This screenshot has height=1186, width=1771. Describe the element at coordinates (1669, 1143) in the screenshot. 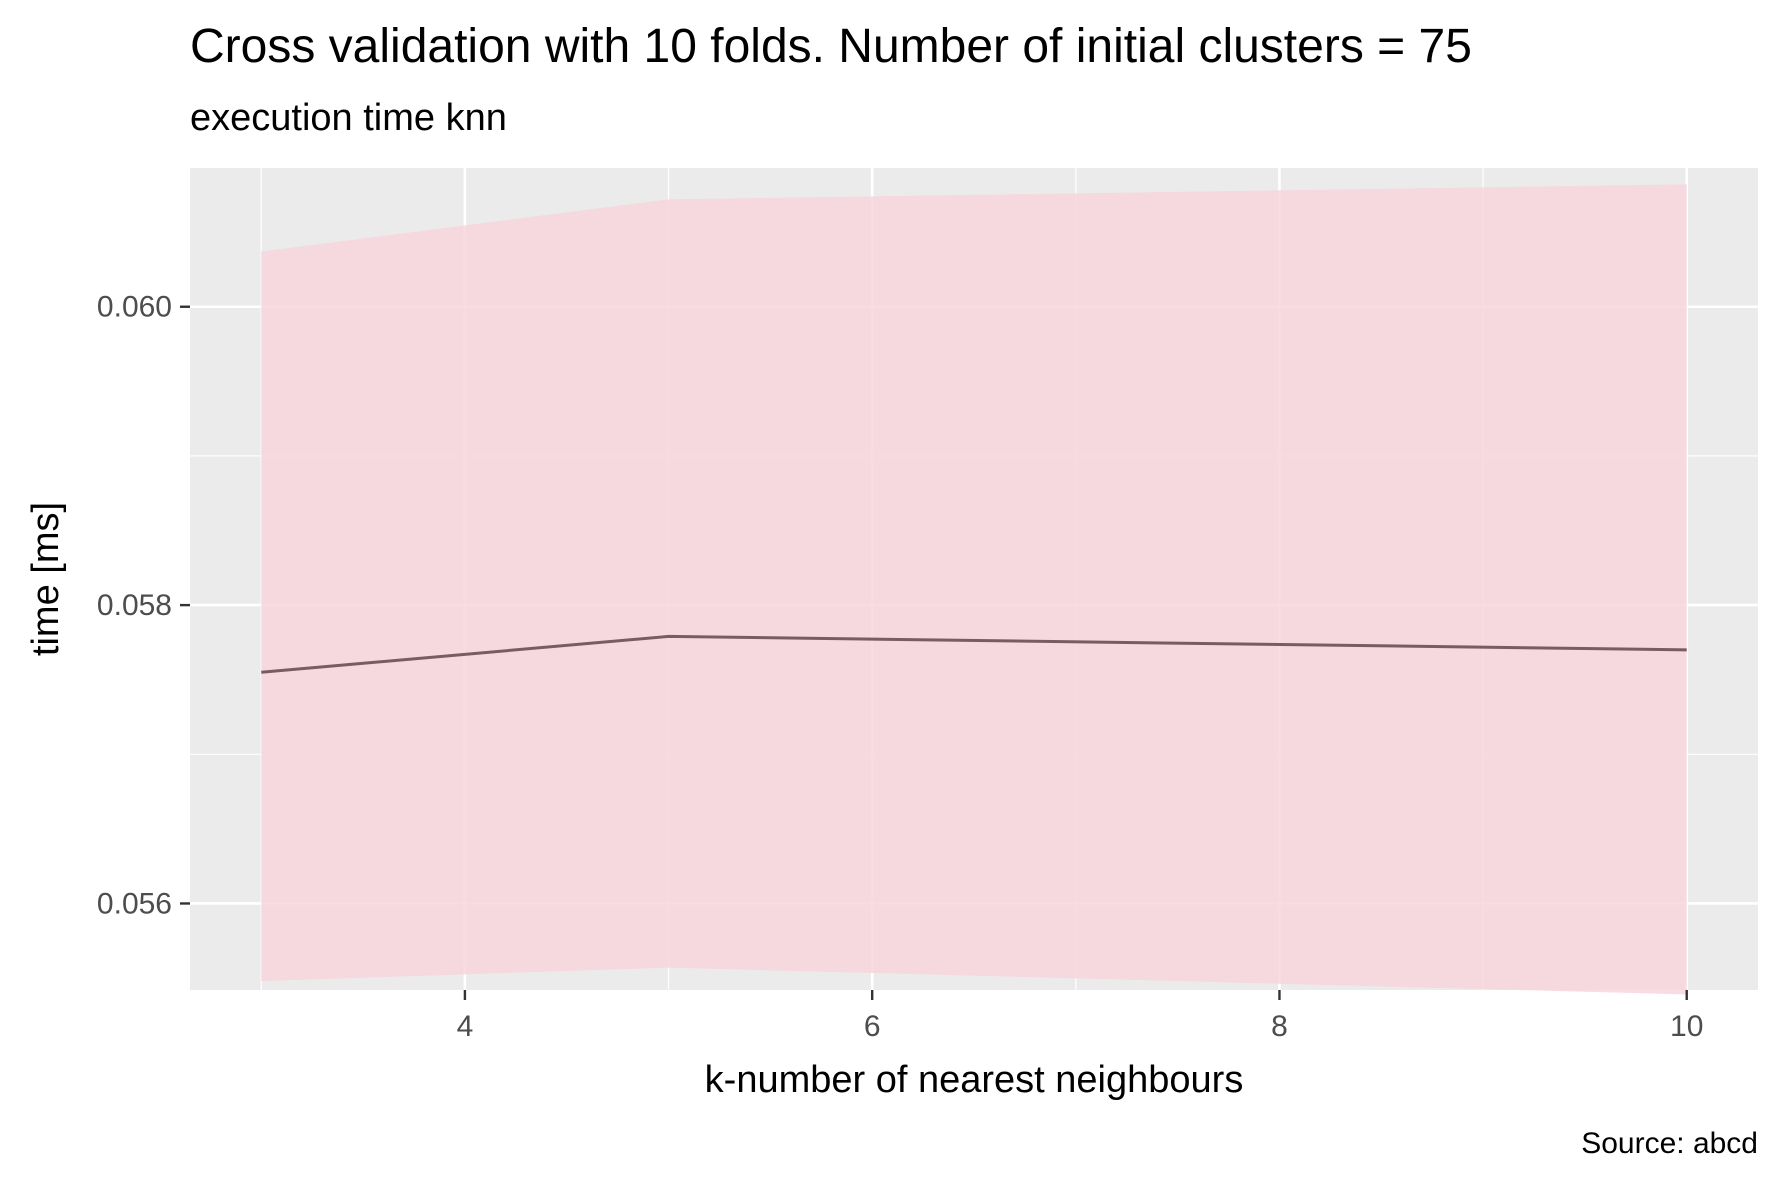

I see `chart-caption: Source: abcd` at that location.